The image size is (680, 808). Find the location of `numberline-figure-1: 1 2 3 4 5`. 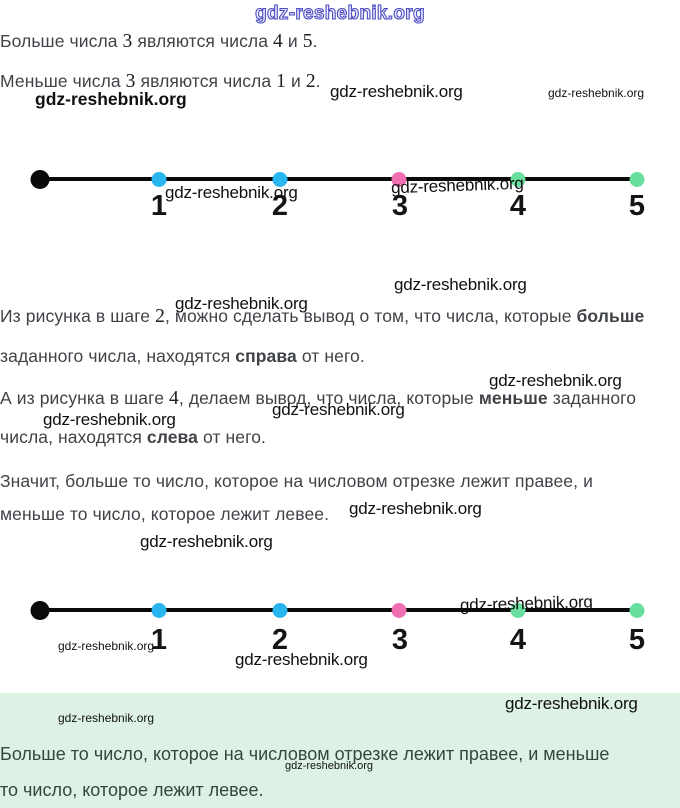

numberline-figure-1: 1 2 3 4 5 is located at coordinates (340, 208).